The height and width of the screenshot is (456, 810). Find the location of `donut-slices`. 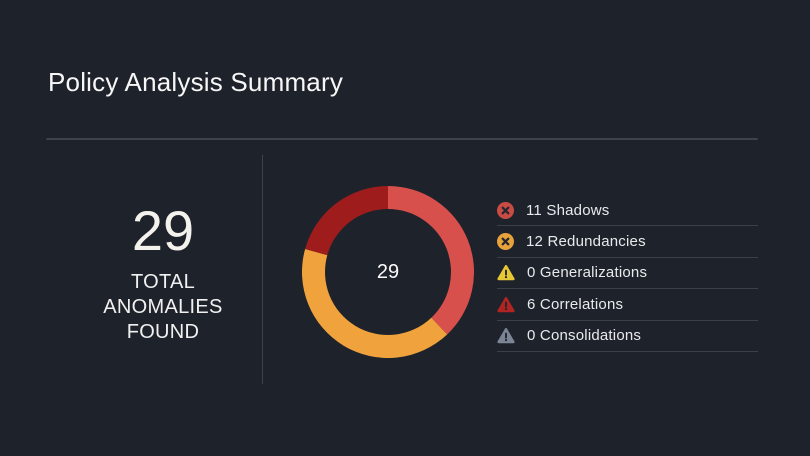

donut-slices is located at coordinates (388, 272).